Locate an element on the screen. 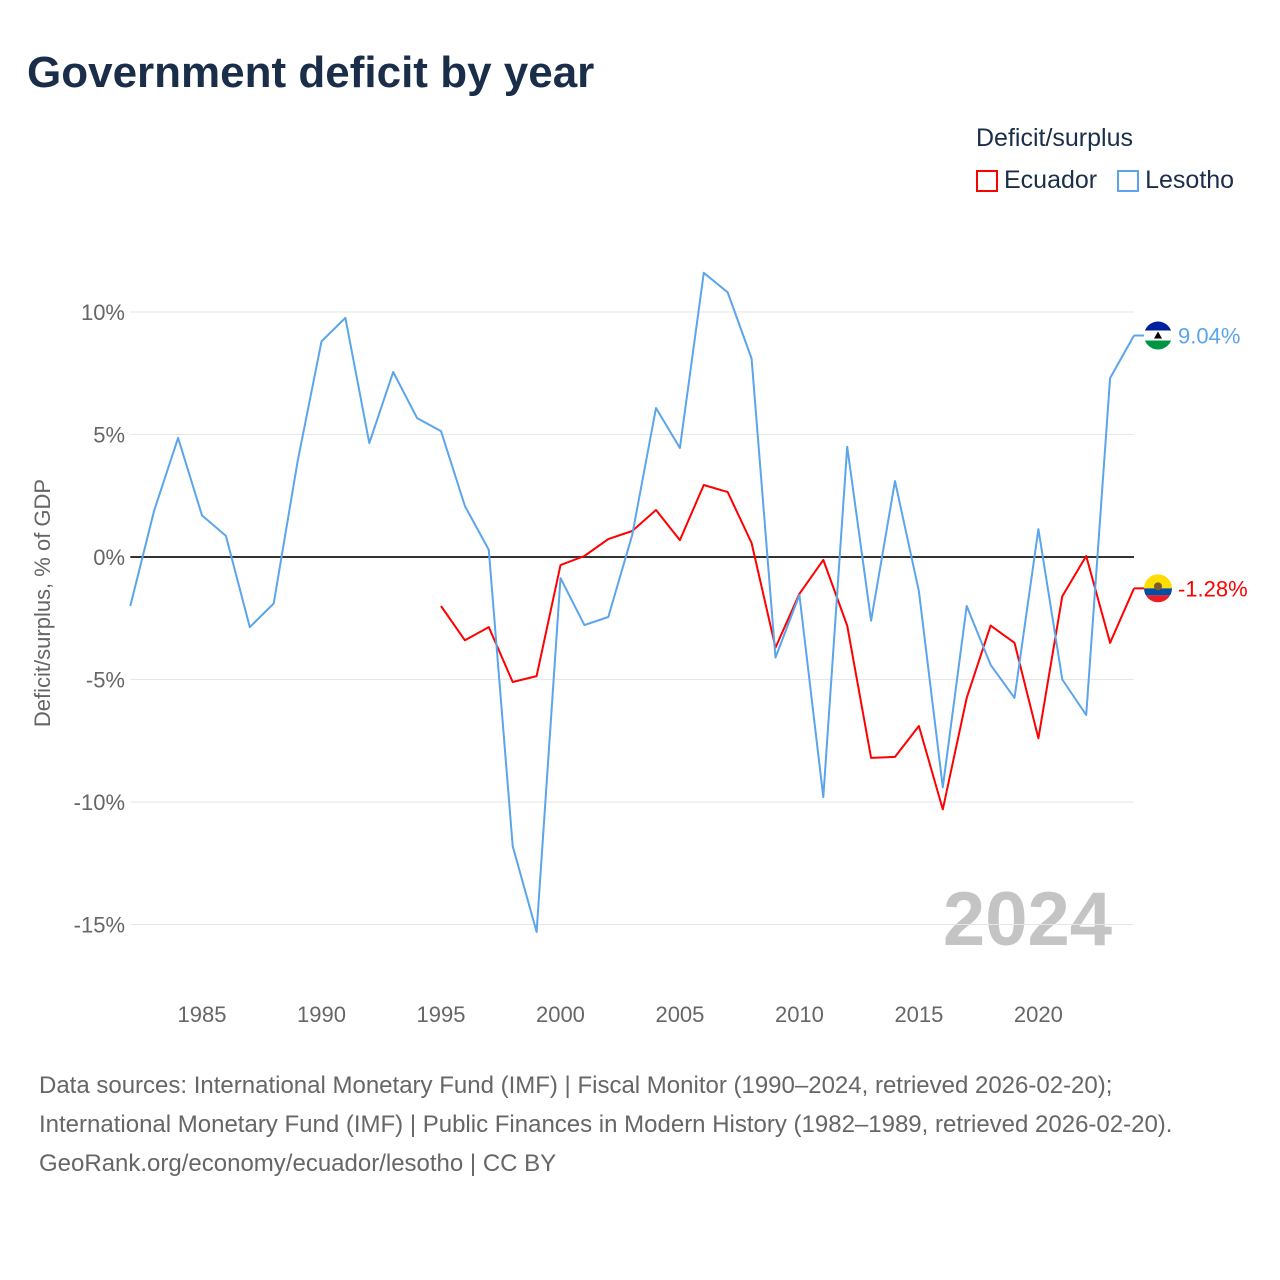  legend-label-ecuador: Ecuador is located at coordinates (1051, 180).